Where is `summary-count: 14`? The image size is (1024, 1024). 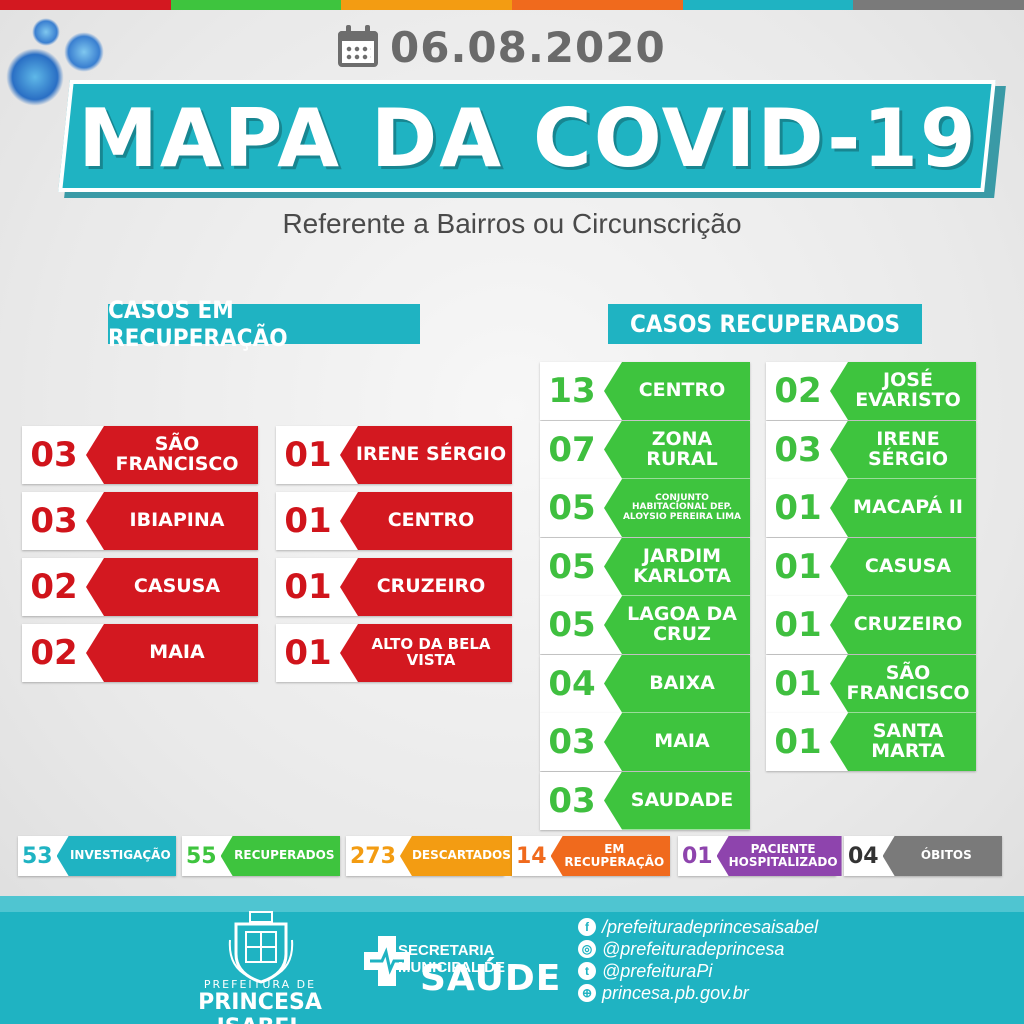
summary-count: 14 is located at coordinates (531, 856).